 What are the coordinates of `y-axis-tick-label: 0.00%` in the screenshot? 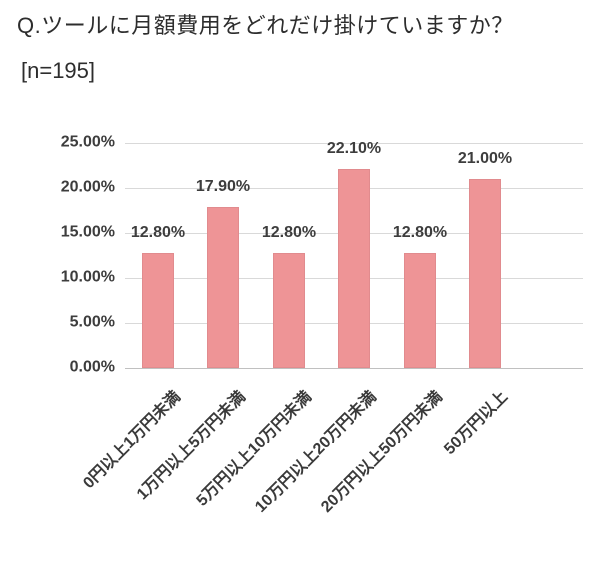 It's located at (92, 367).